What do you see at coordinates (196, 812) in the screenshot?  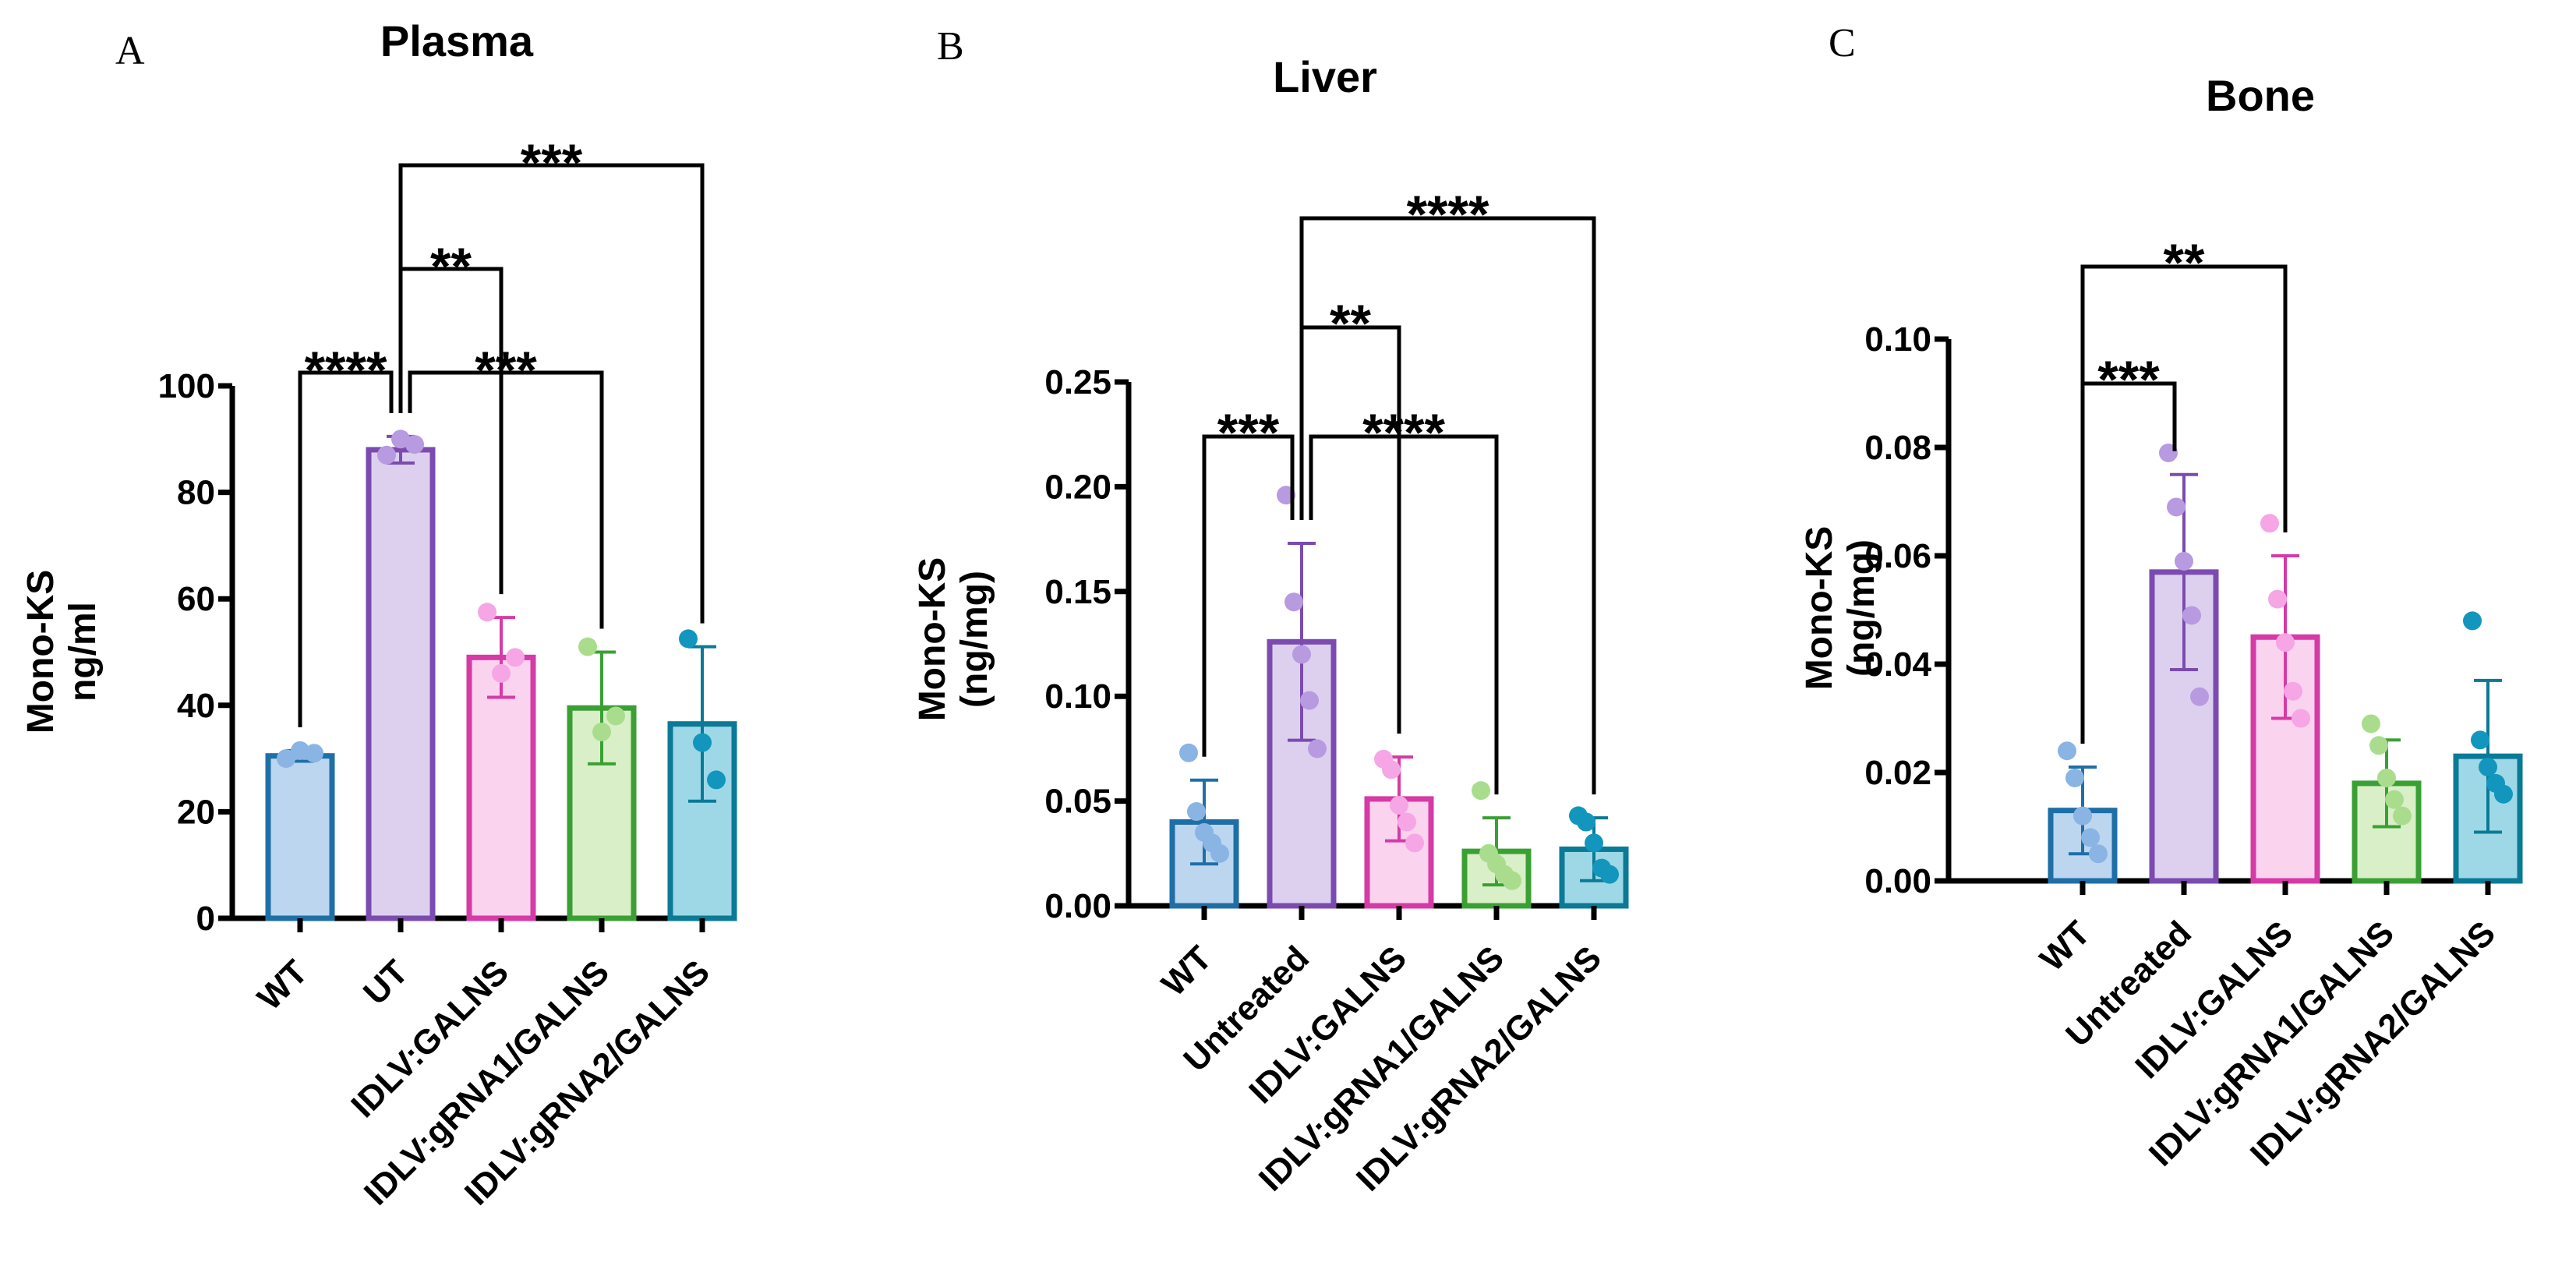 I see `panel-a-y-tick-label: 20` at bounding box center [196, 812].